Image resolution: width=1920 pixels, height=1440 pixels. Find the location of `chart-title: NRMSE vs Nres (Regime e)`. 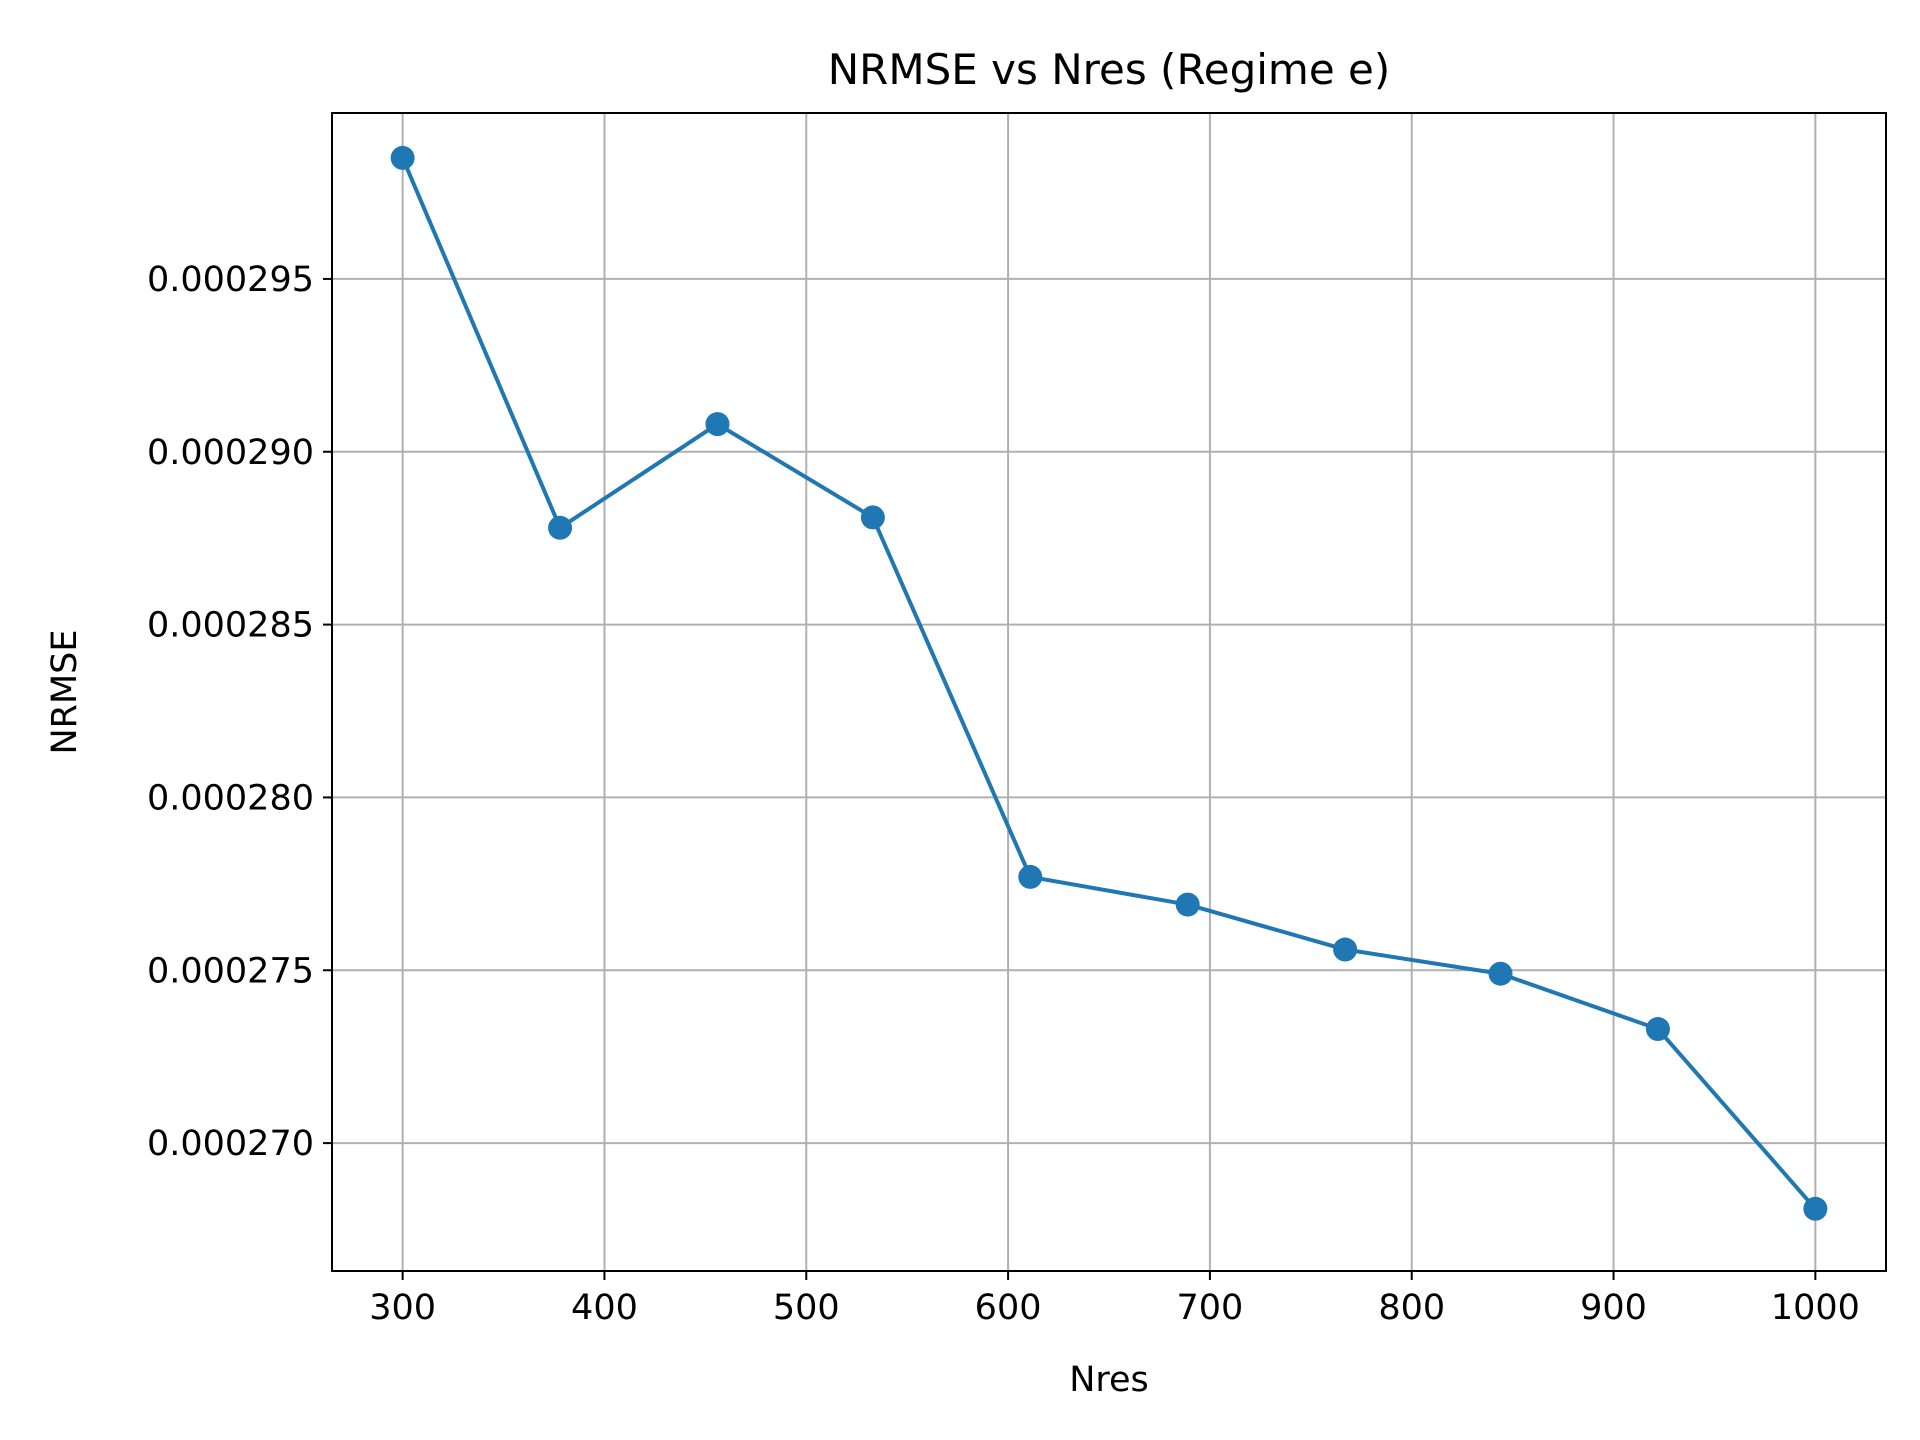

chart-title: NRMSE vs Nres (Regime e) is located at coordinates (1109, 69).